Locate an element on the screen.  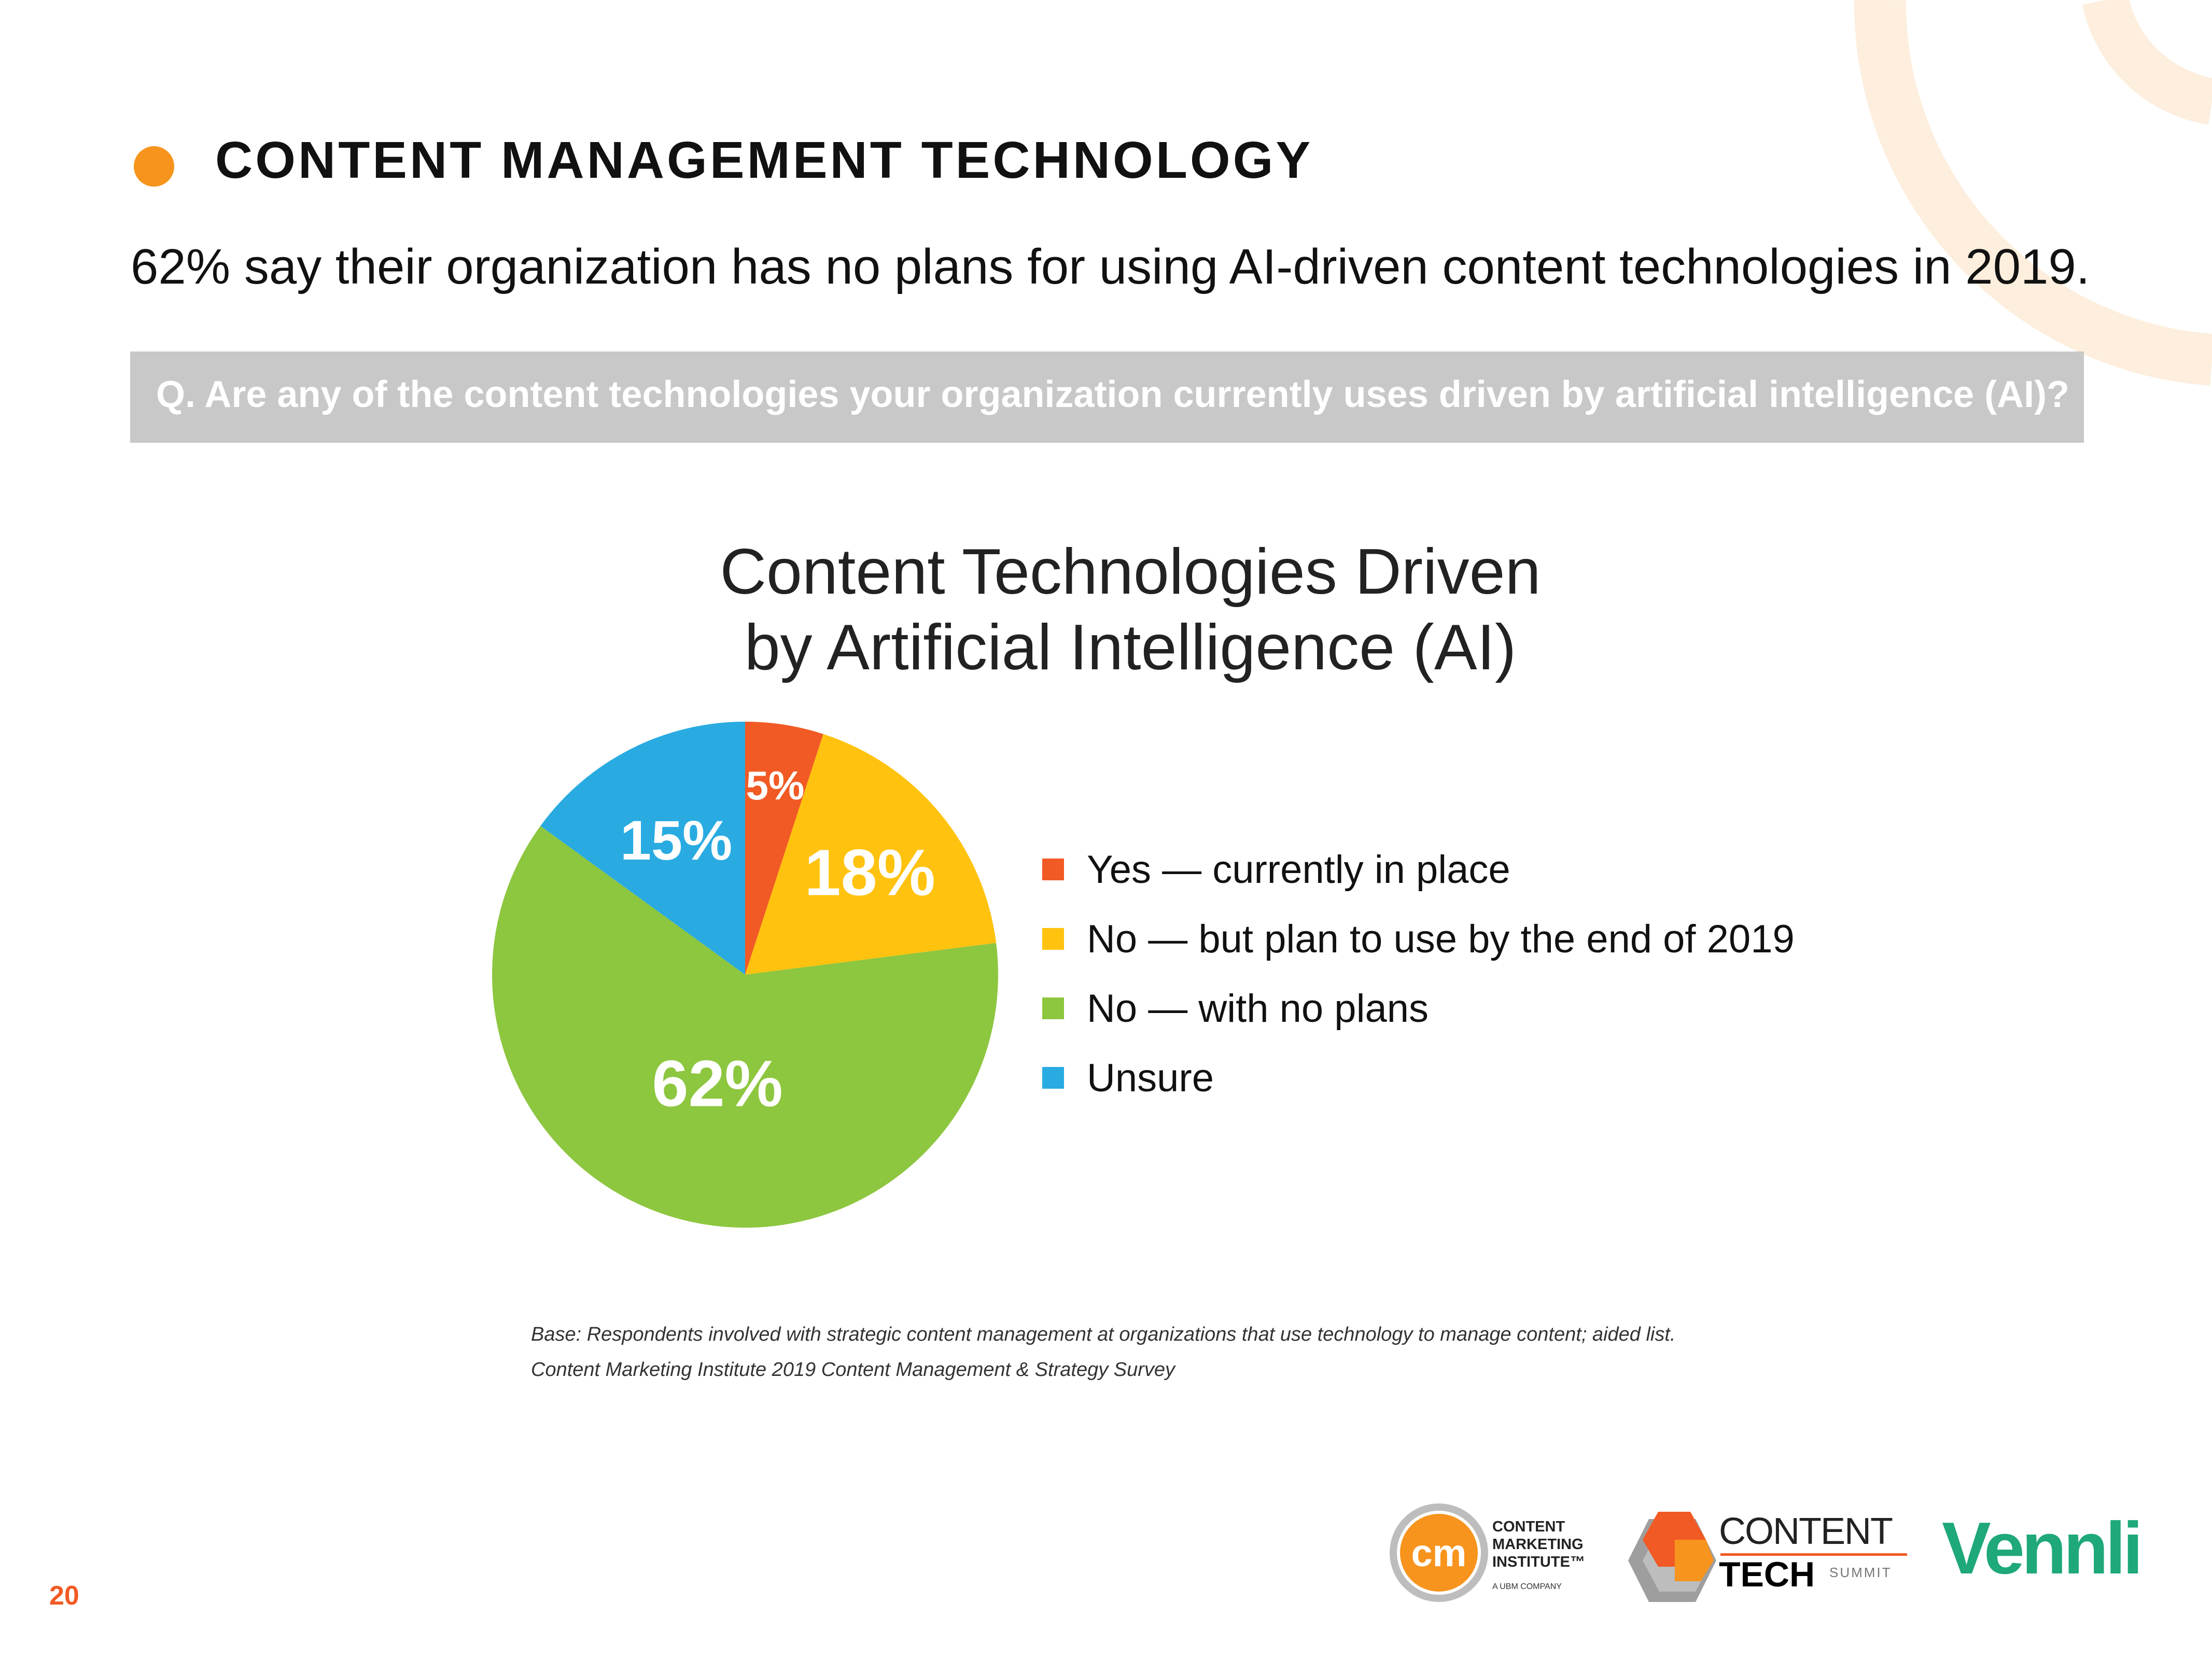
chart-title-line-2: by Artificial Intelligence (AI) is located at coordinates (1130, 647).